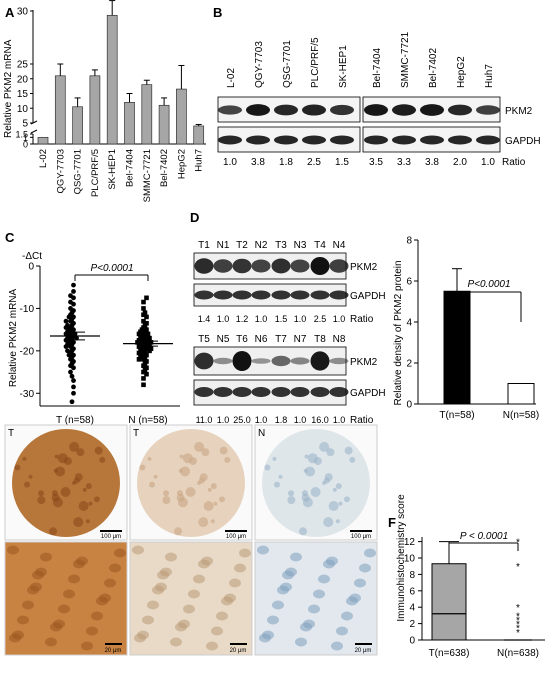  What do you see at coordinates (433, 68) in the screenshot?
I see `panel-b-lane-label: Bel-7402` at bounding box center [433, 68].